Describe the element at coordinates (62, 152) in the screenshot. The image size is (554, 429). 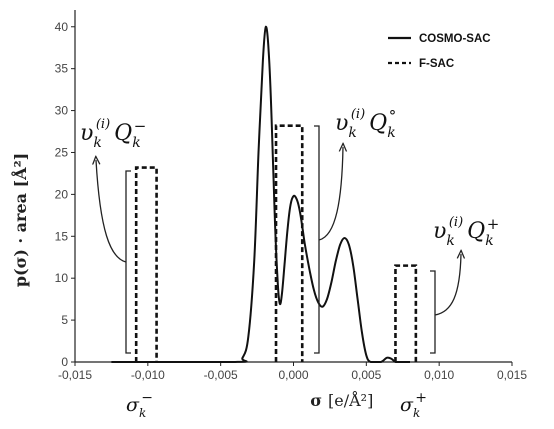
I see `y-tick-label: 25` at that location.